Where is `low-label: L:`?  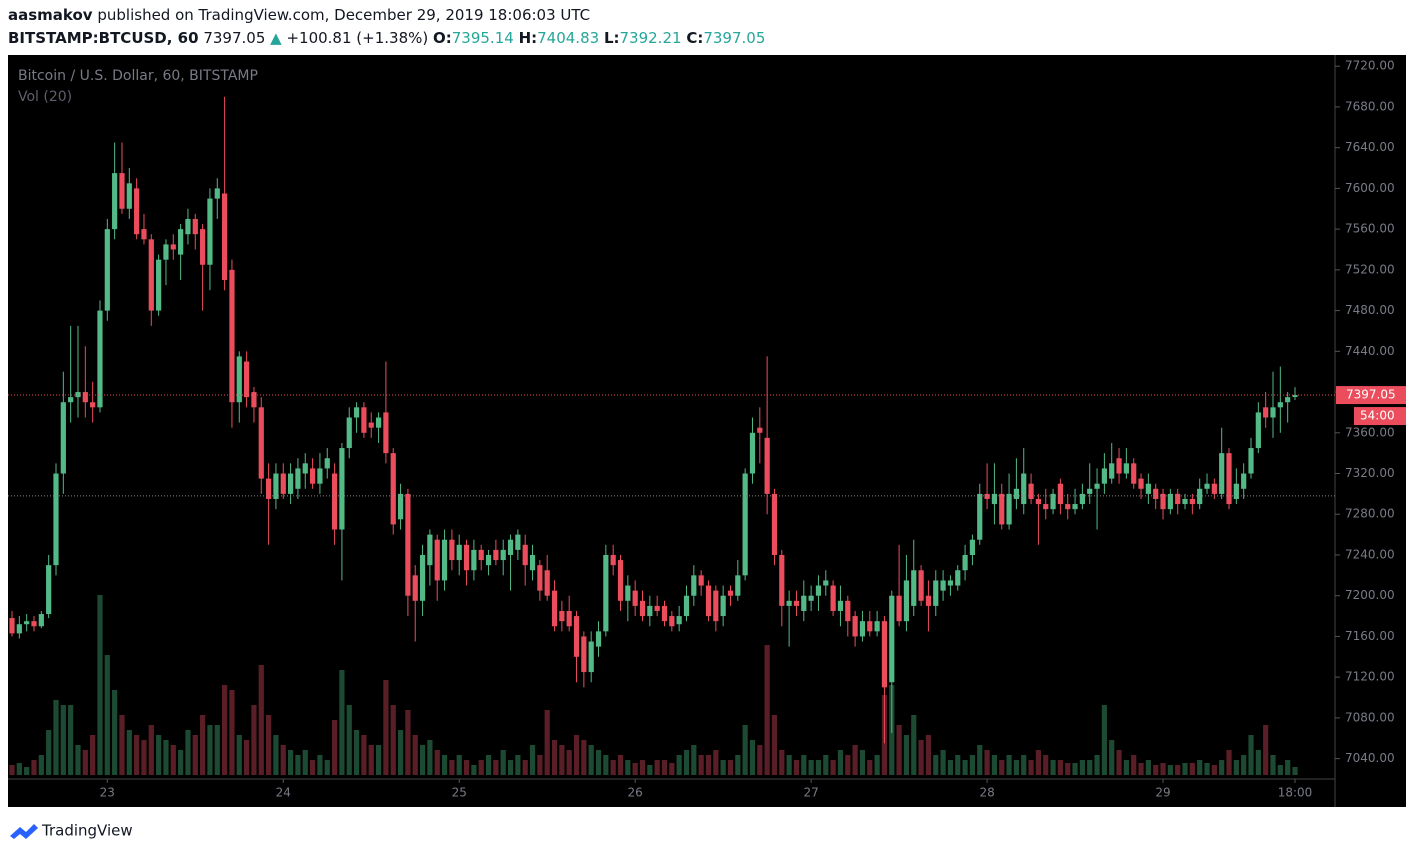 low-label: L: is located at coordinates (611, 38).